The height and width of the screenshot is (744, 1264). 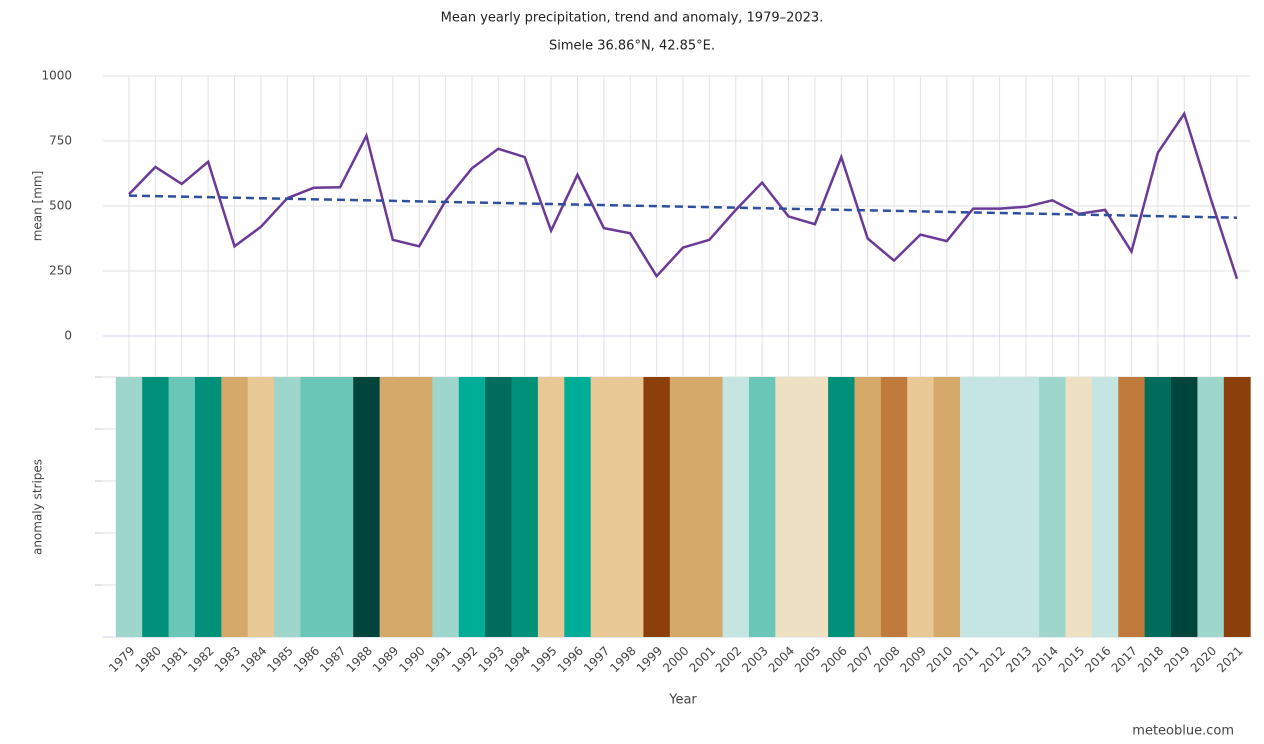 What do you see at coordinates (683, 206) in the screenshot?
I see `trend-line` at bounding box center [683, 206].